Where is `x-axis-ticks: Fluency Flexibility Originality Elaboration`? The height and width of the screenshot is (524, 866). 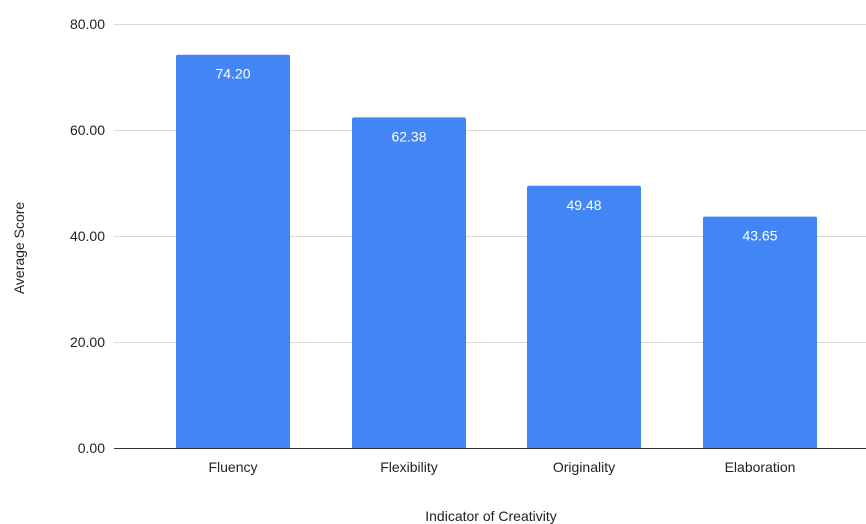
x-axis-ticks: Fluency Flexibility Originality Elaboration is located at coordinates (501, 467).